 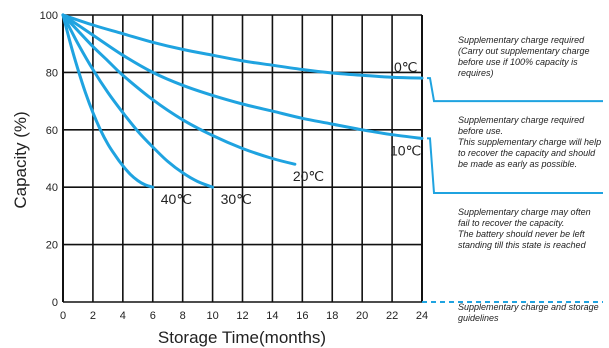 What do you see at coordinates (52, 73) in the screenshot?
I see `y-tick-label: 80` at bounding box center [52, 73].